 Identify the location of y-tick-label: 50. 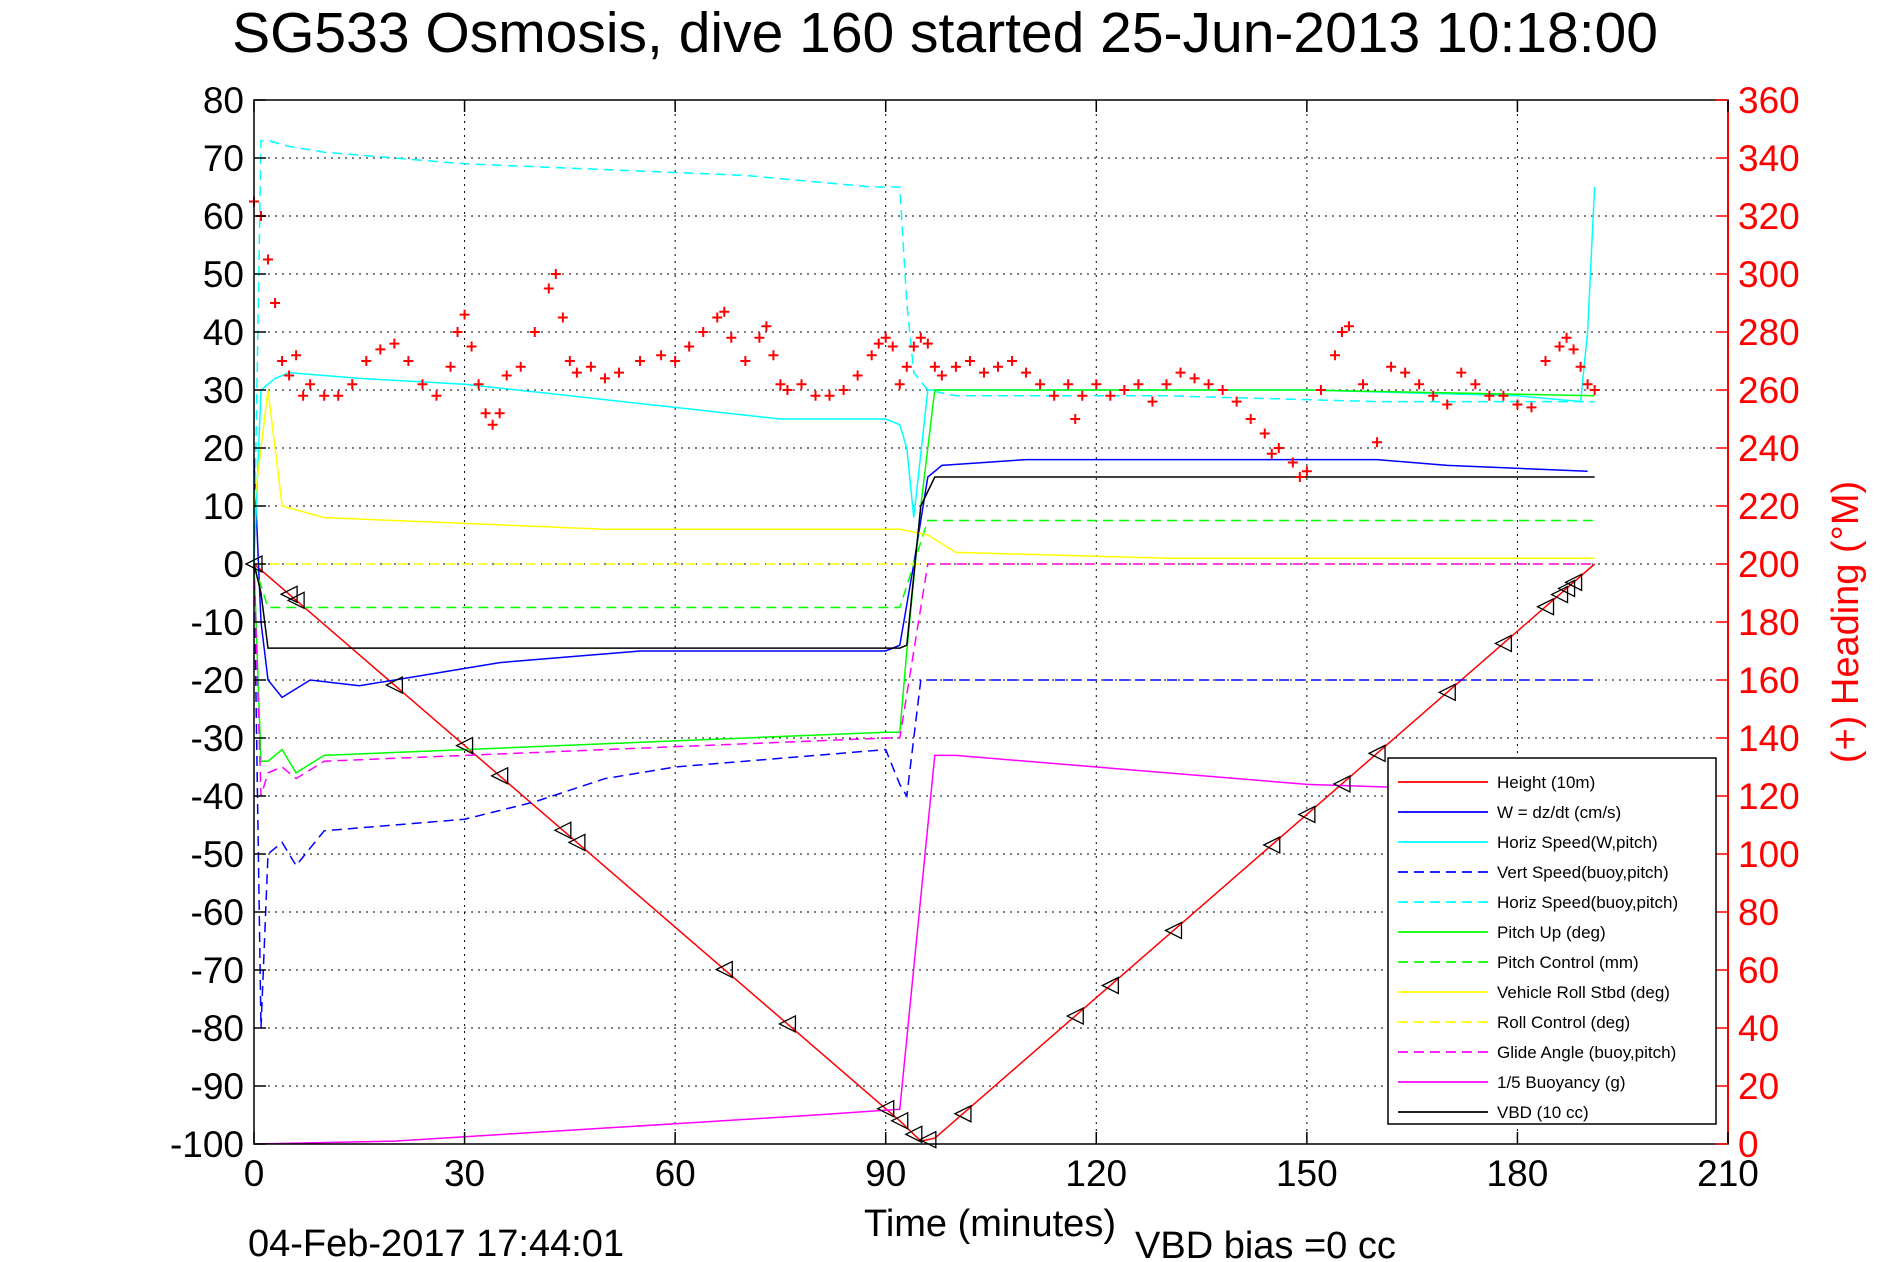
(223, 274).